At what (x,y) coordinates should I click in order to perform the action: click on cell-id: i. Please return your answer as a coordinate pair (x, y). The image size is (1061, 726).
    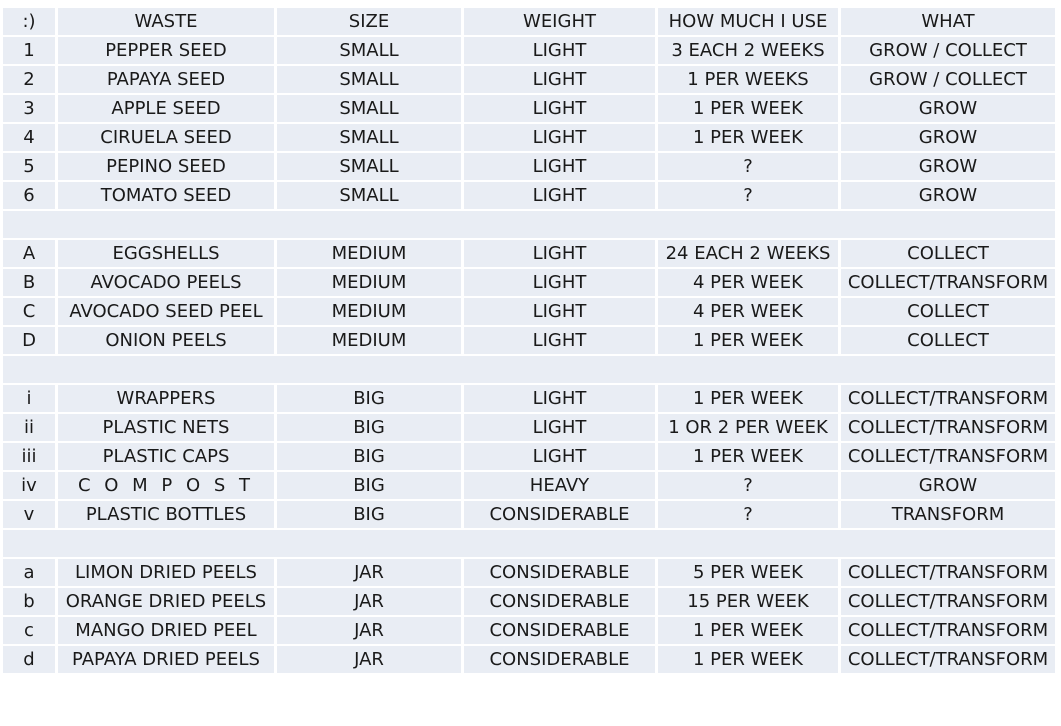
    Looking at the image, I should click on (29, 398).